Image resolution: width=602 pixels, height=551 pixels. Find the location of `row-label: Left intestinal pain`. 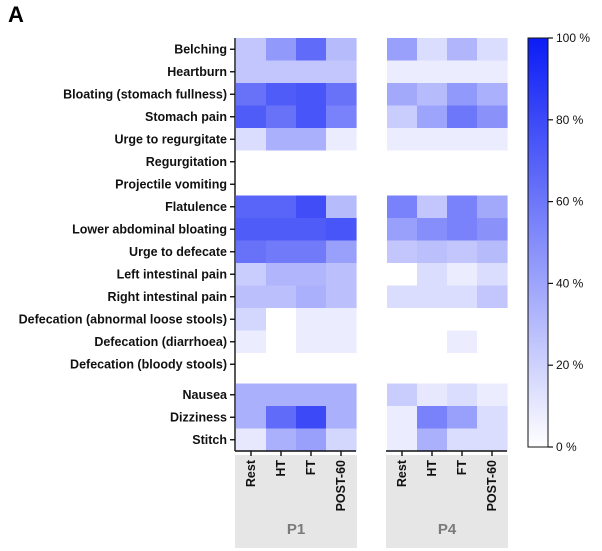

row-label: Left intestinal pain is located at coordinates (172, 274).